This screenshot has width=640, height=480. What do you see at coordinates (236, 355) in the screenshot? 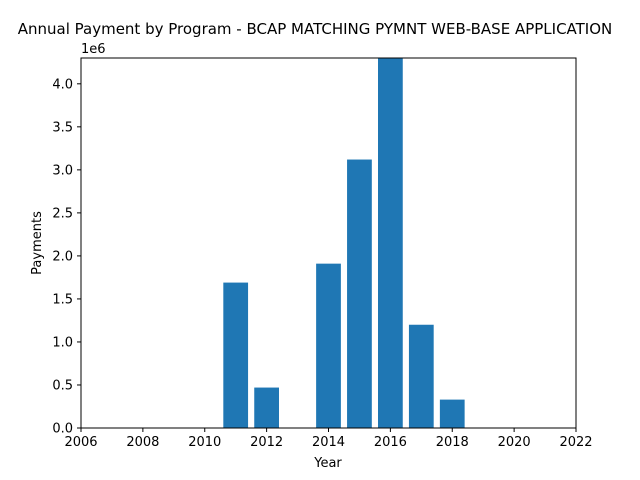
I see `bar-2011` at bounding box center [236, 355].